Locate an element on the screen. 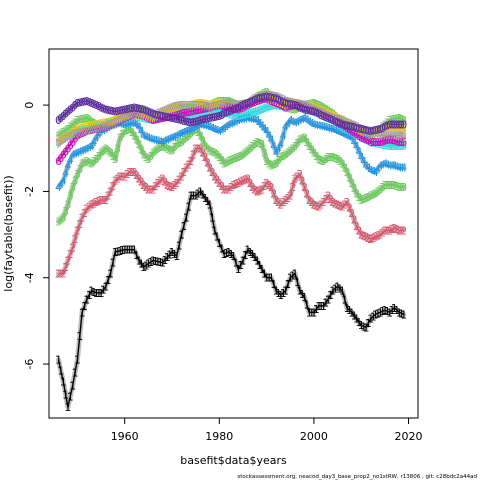 This screenshot has height=480, width=480. point-3-111: 3 is located at coordinates (321, 106).